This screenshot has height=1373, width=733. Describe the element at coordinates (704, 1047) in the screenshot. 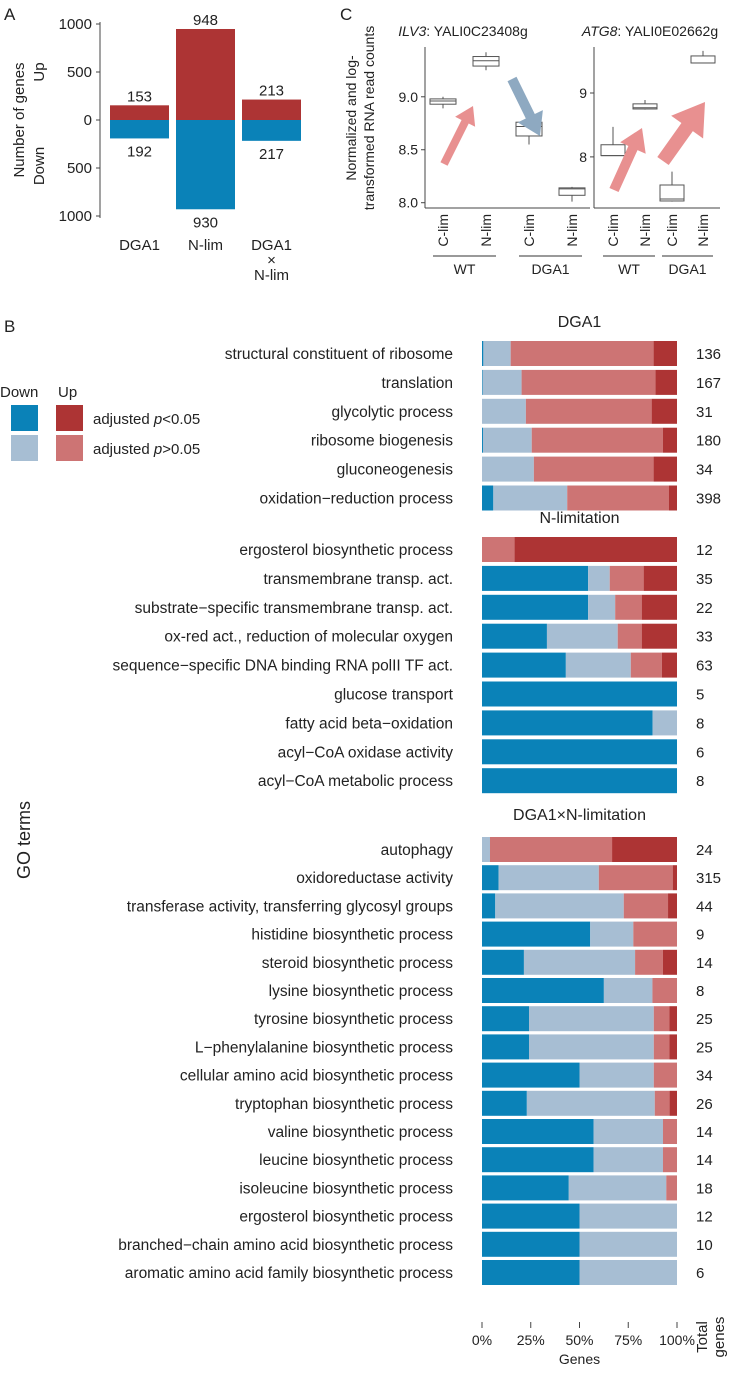

I see `total-genes-value: 25` at that location.